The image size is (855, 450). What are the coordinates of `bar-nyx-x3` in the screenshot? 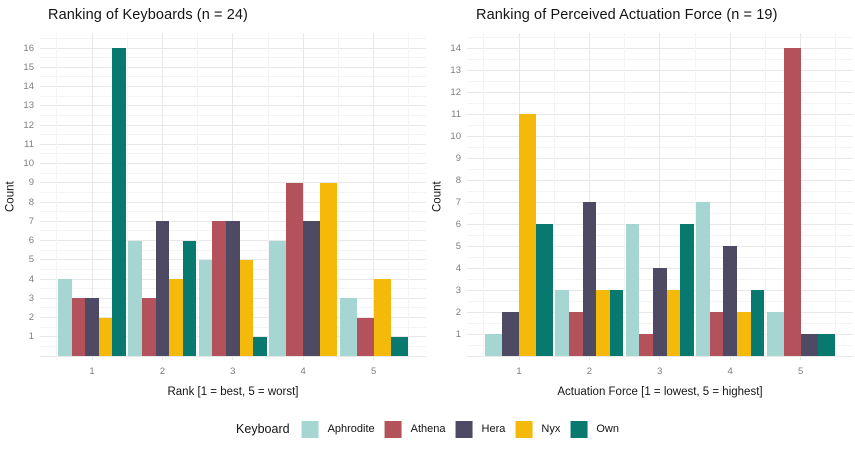 It's located at (246, 307).